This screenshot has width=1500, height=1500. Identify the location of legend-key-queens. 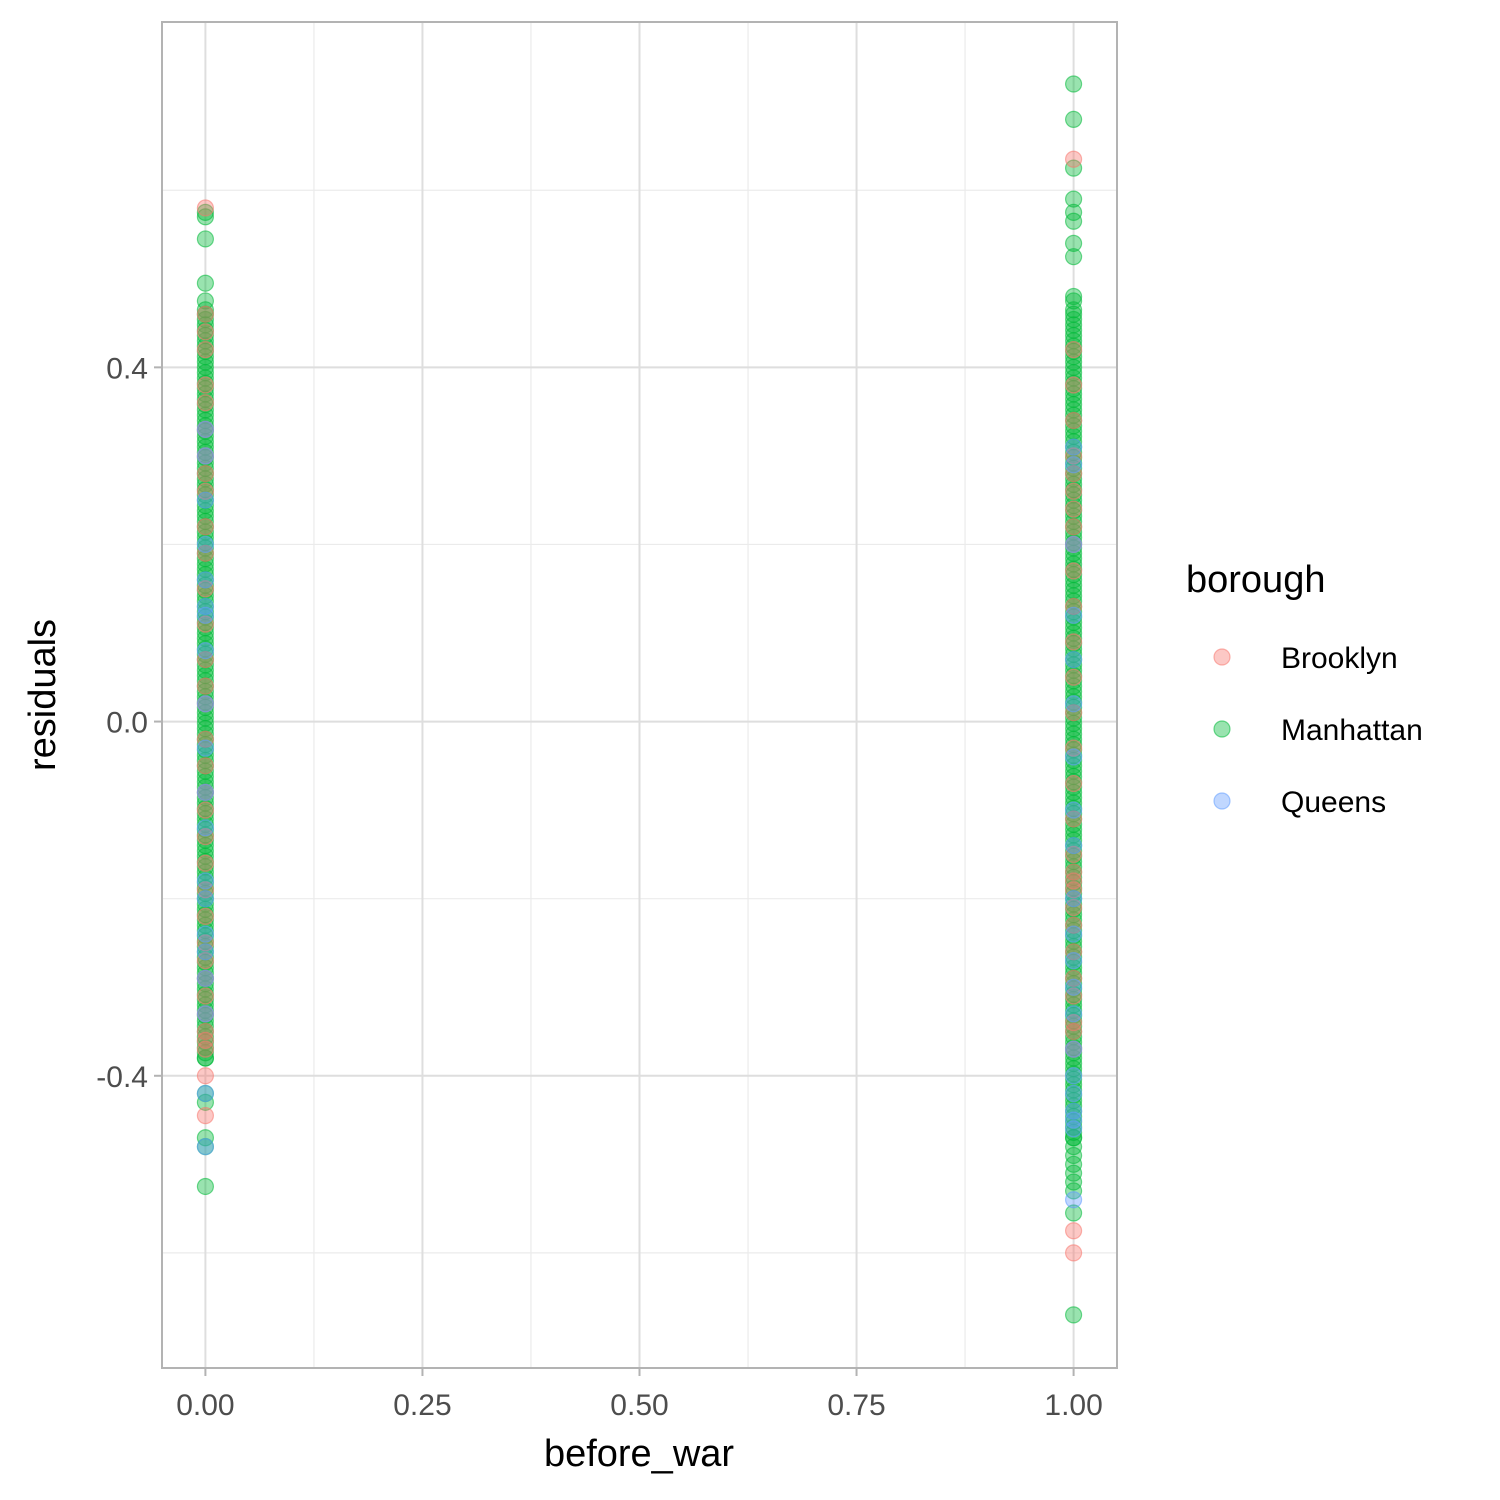
(1222, 801).